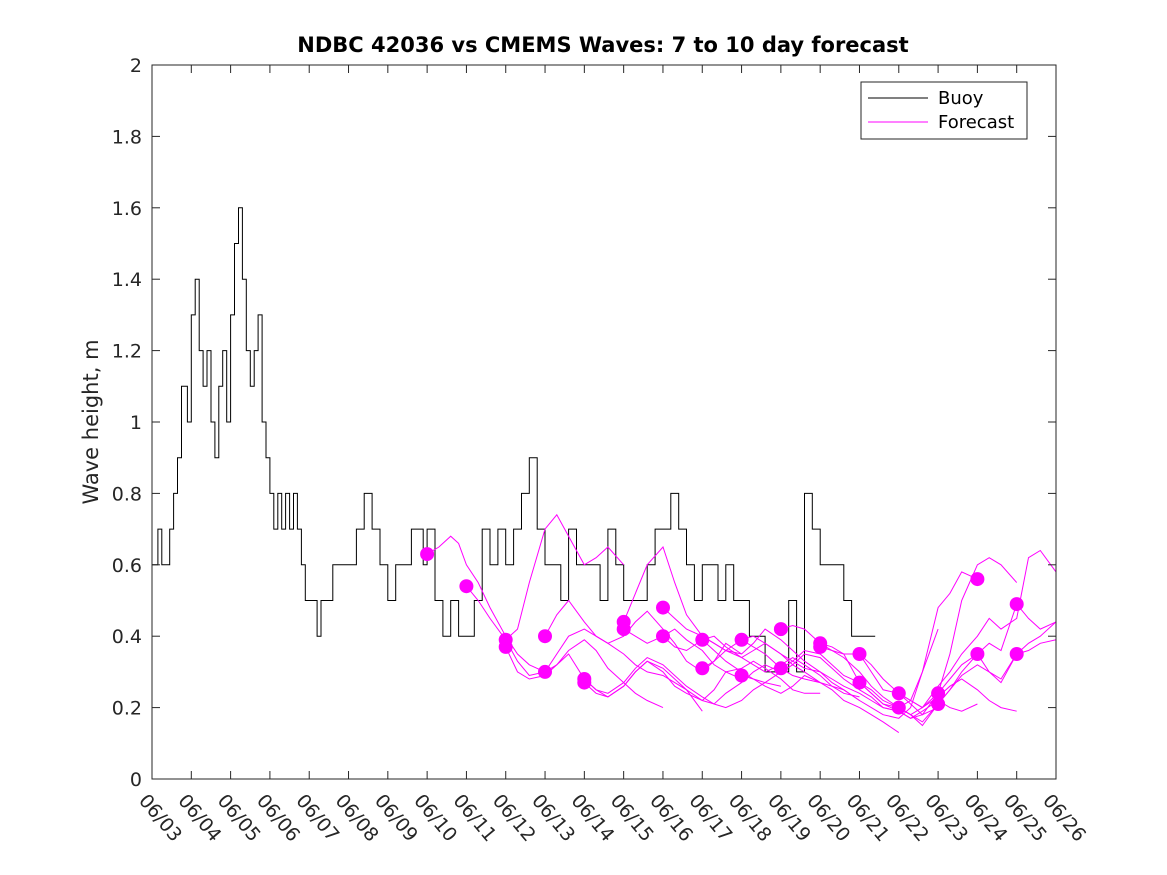  Describe the element at coordinates (1064, 818) in the screenshot. I see `x-tick-label: 06/26` at that location.